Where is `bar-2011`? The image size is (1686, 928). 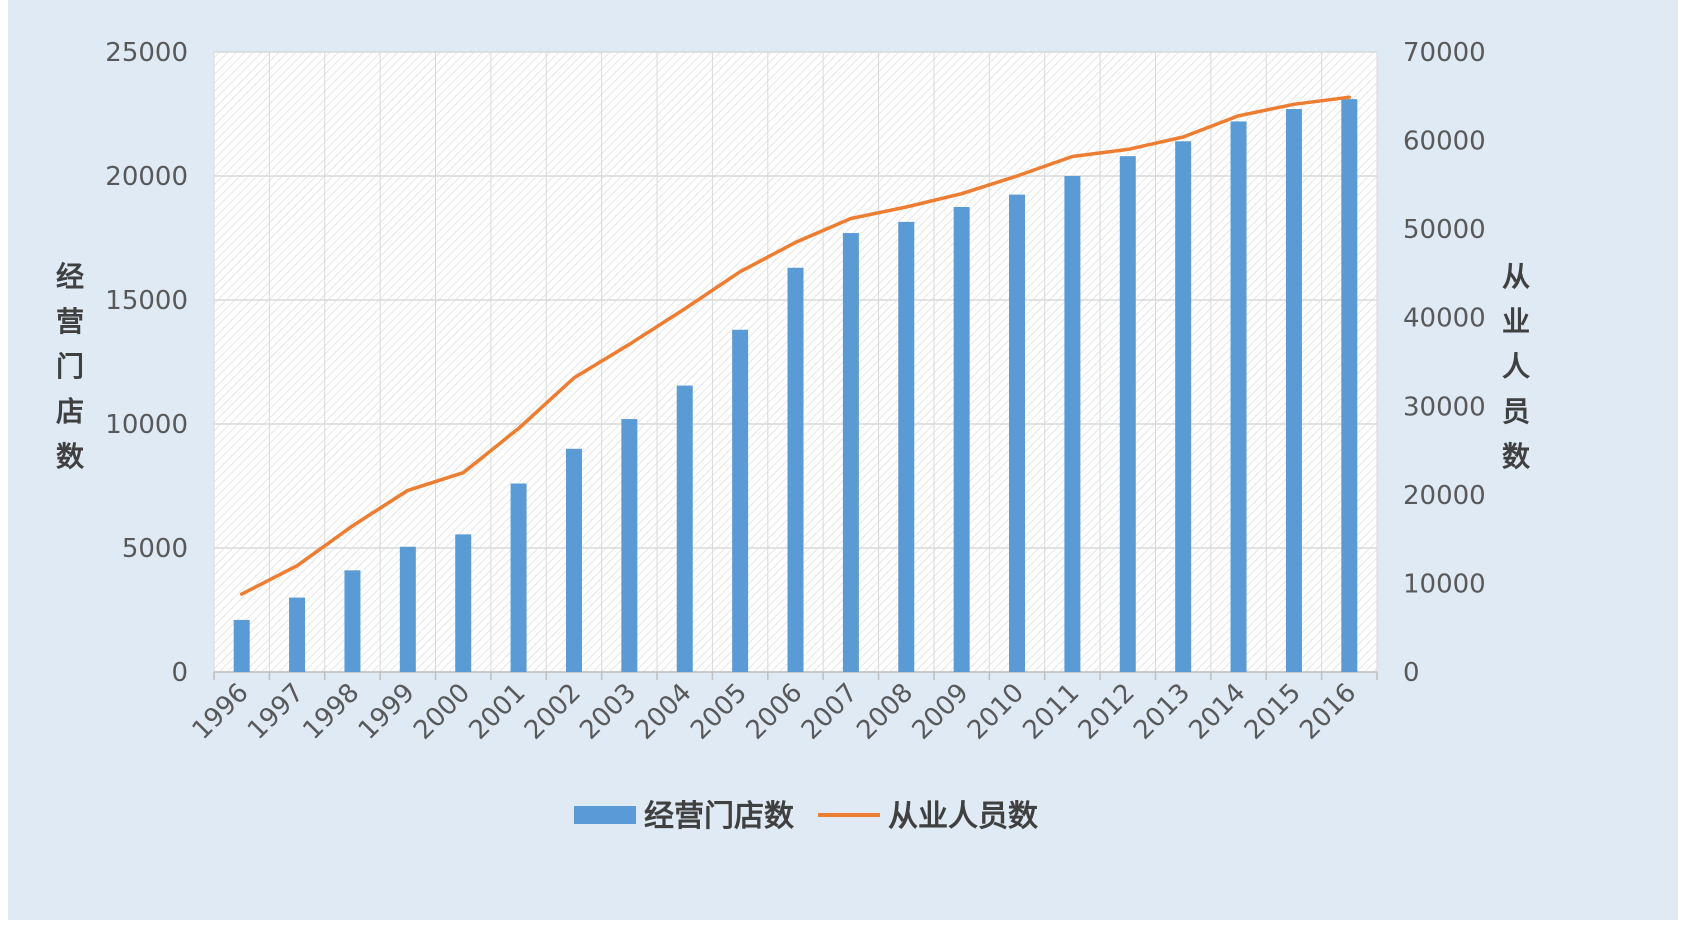 bar-2011 is located at coordinates (1072, 424).